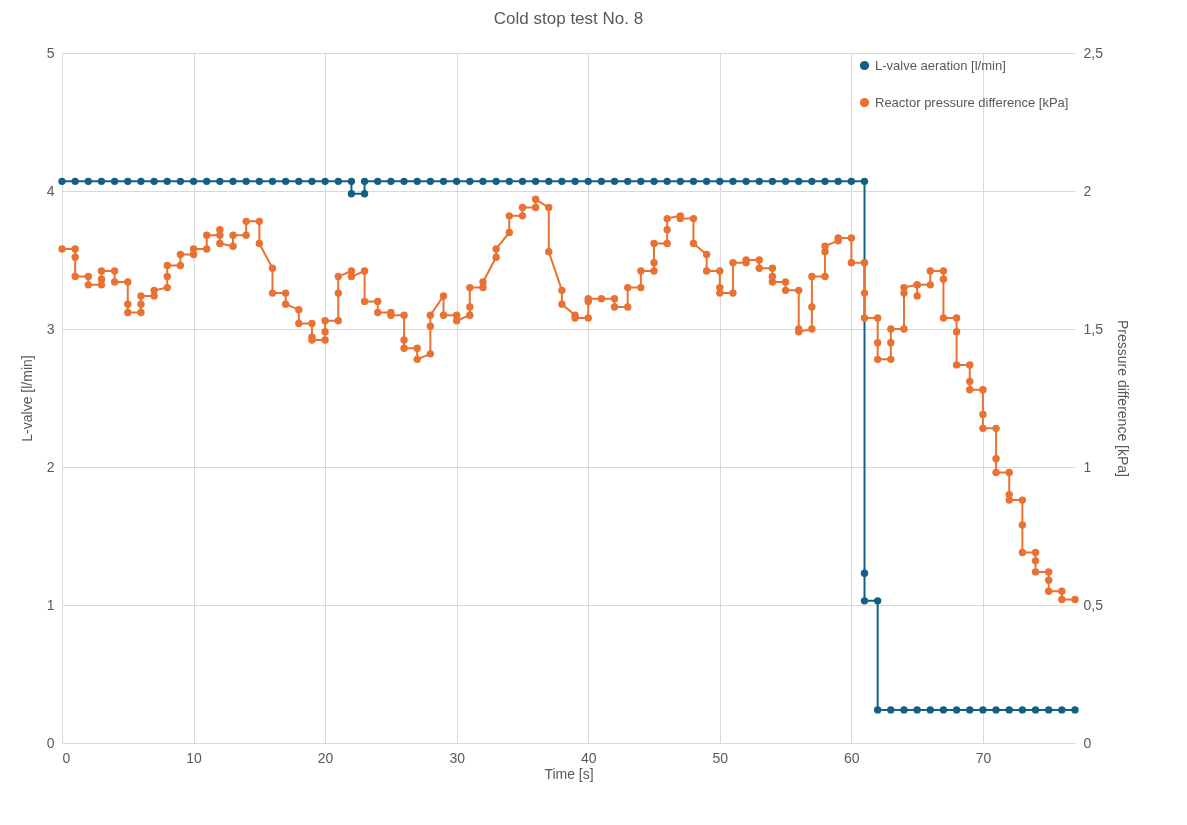 This screenshot has height=825, width=1187. I want to click on x-tick-label: 70, so click(983, 757).